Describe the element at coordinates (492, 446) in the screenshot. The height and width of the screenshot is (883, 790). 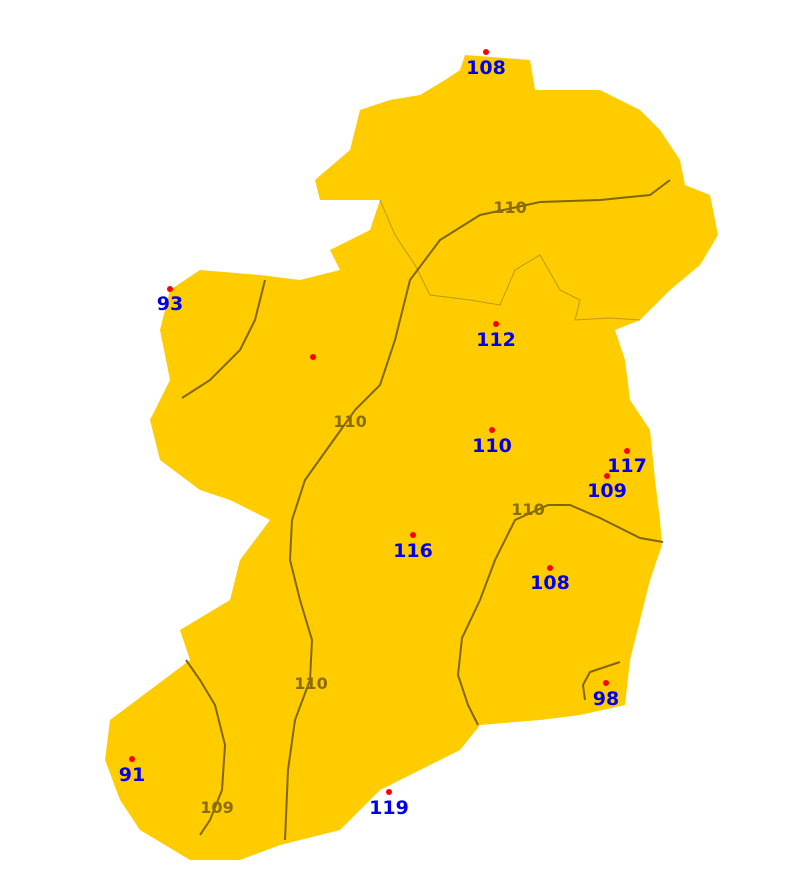
I see `station-value: 110` at that location.